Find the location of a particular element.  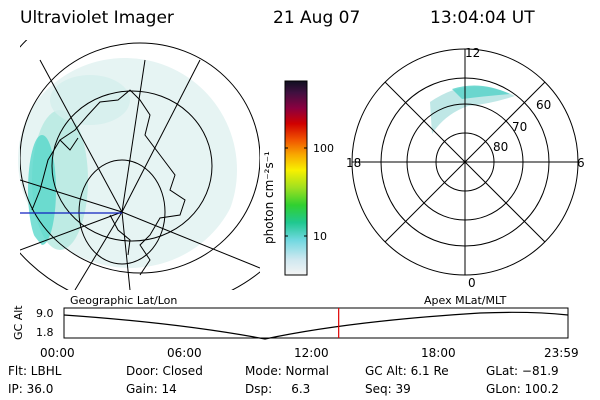

mlt-label-18: 18 is located at coordinates (354, 163).